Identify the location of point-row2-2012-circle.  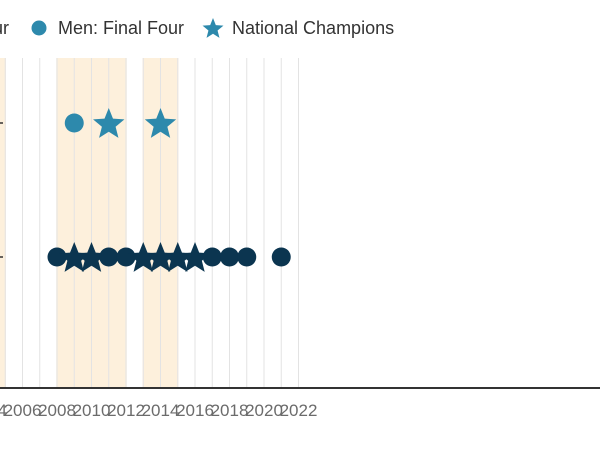
(126, 257).